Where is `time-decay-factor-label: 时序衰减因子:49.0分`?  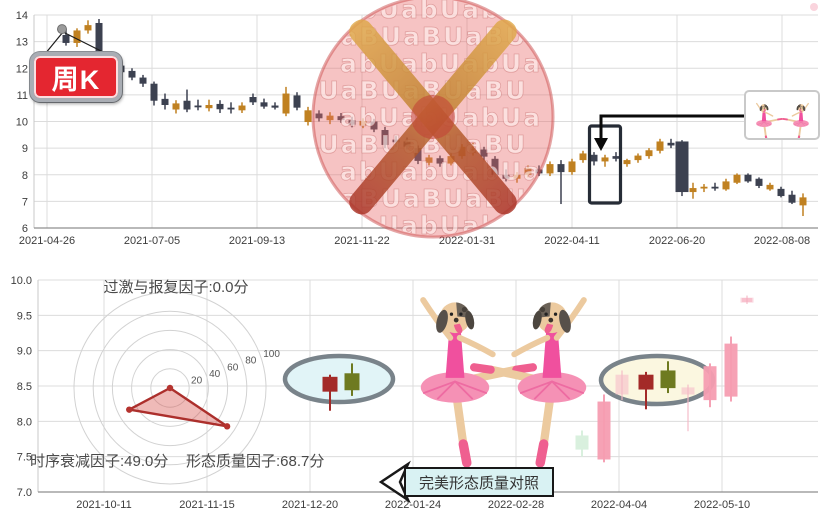 time-decay-factor-label: 时序衰减因子:49.0分 is located at coordinates (99, 461).